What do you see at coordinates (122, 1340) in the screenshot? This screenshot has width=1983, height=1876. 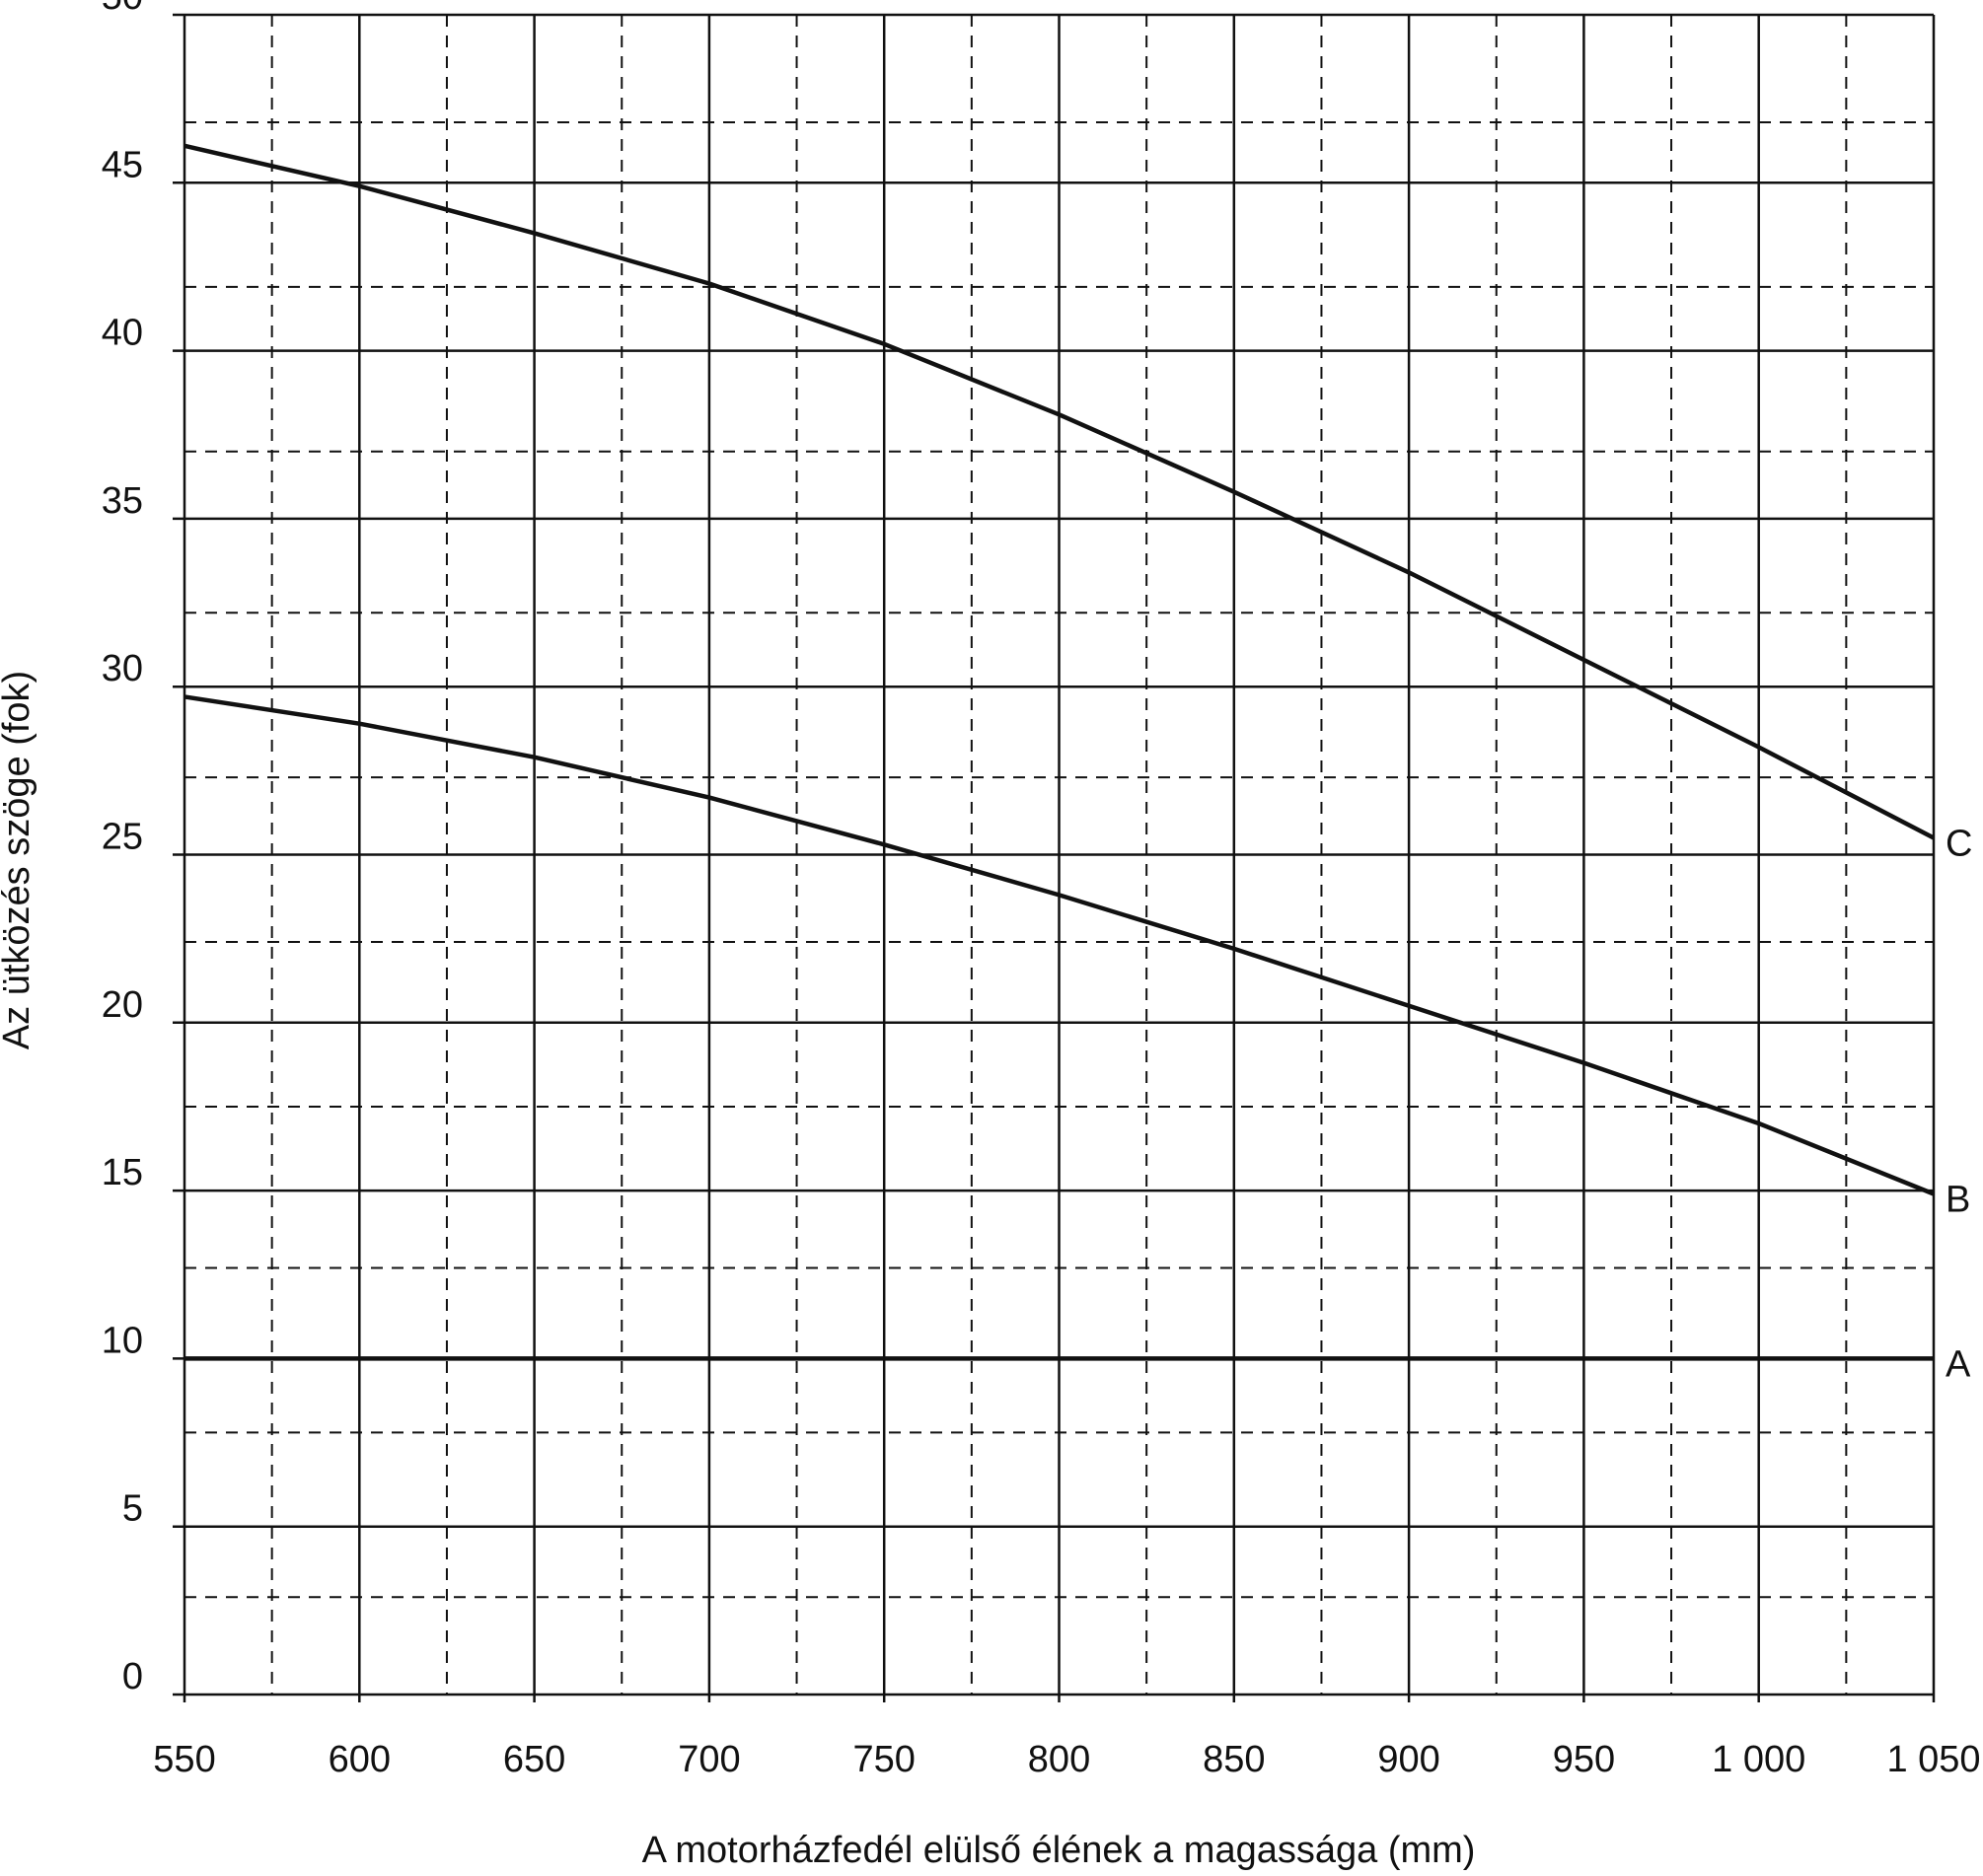 I see `y-tick-label: 10` at bounding box center [122, 1340].